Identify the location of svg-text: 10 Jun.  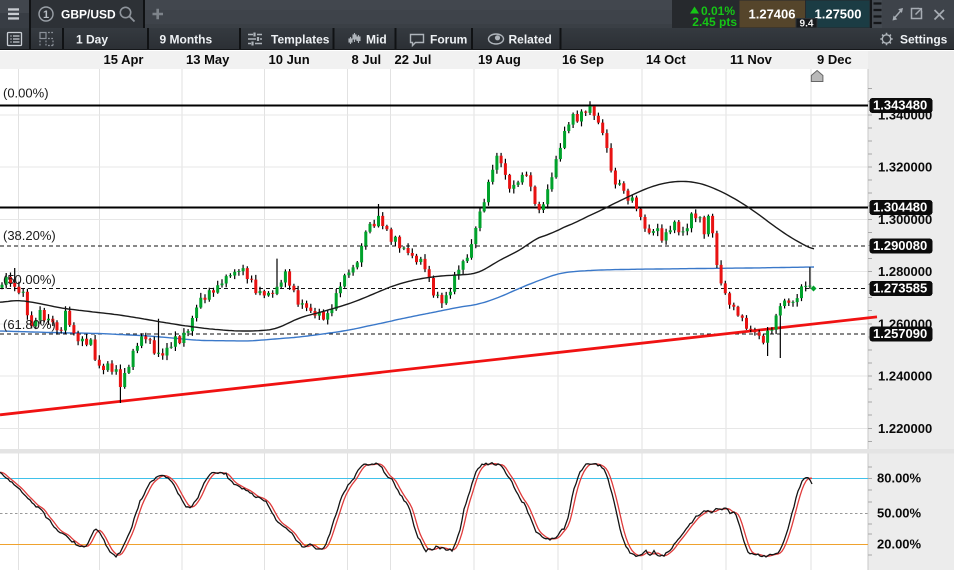
(289, 59).